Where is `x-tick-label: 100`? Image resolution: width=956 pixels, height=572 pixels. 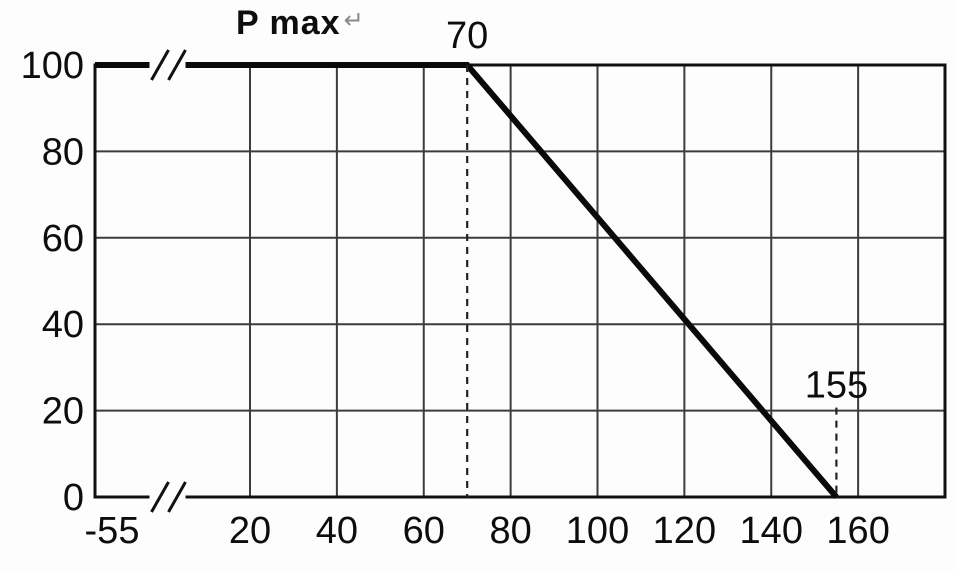 x-tick-label: 100 is located at coordinates (597, 531).